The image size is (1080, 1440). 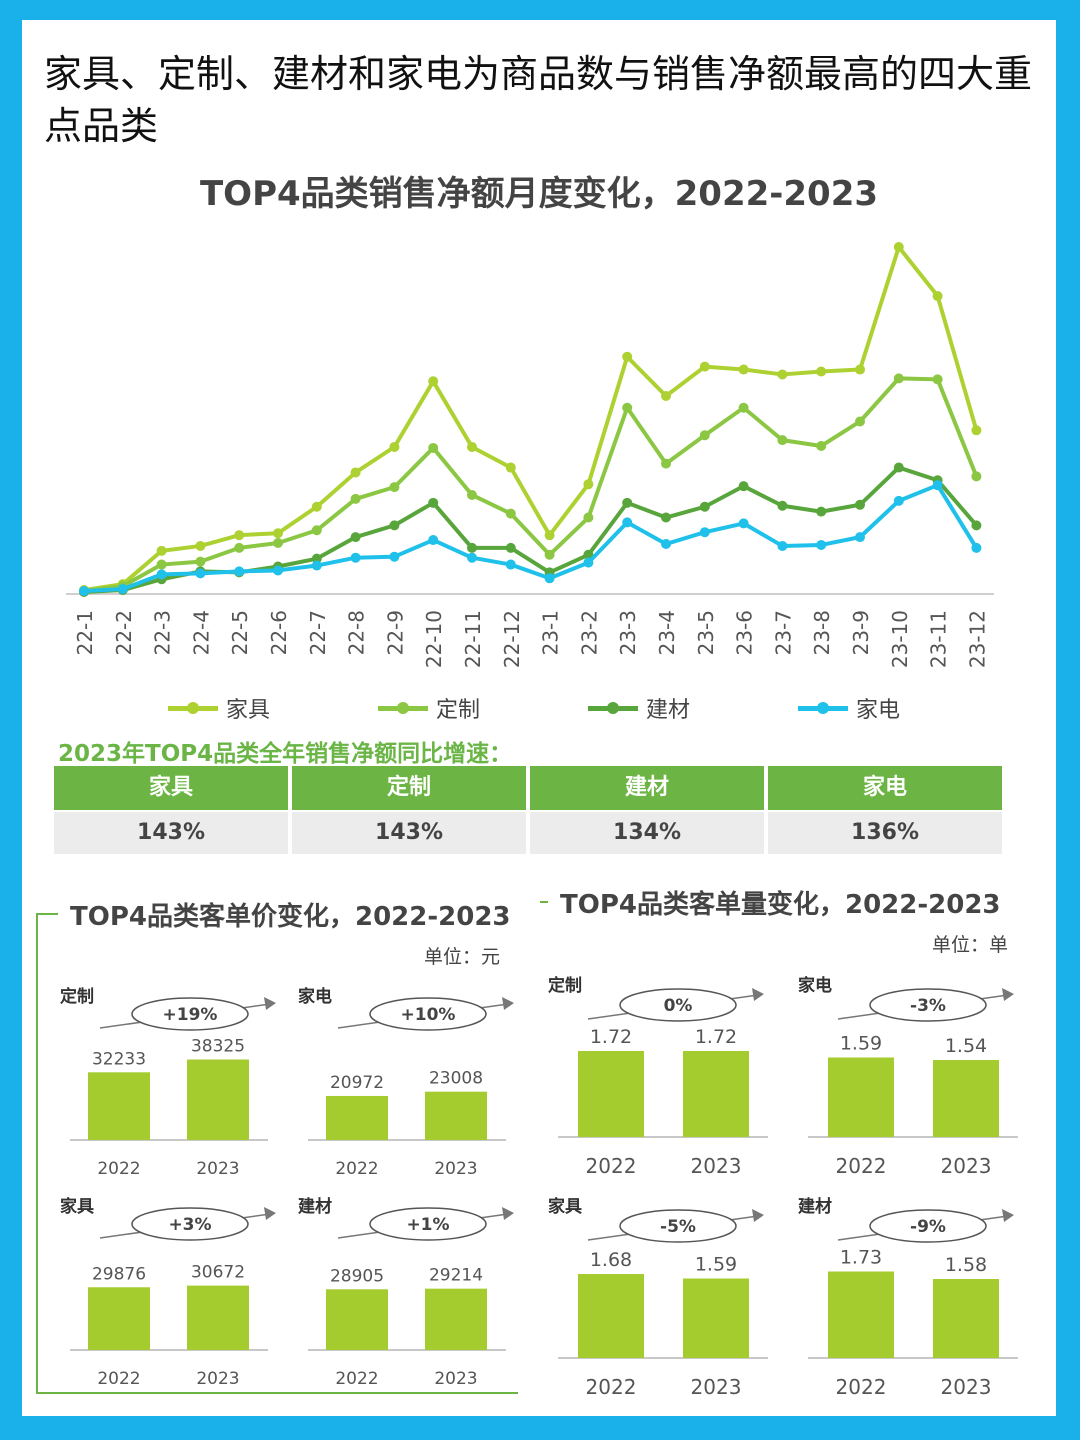 I want to click on x-tick-label: 22-11, so click(x=473, y=639).